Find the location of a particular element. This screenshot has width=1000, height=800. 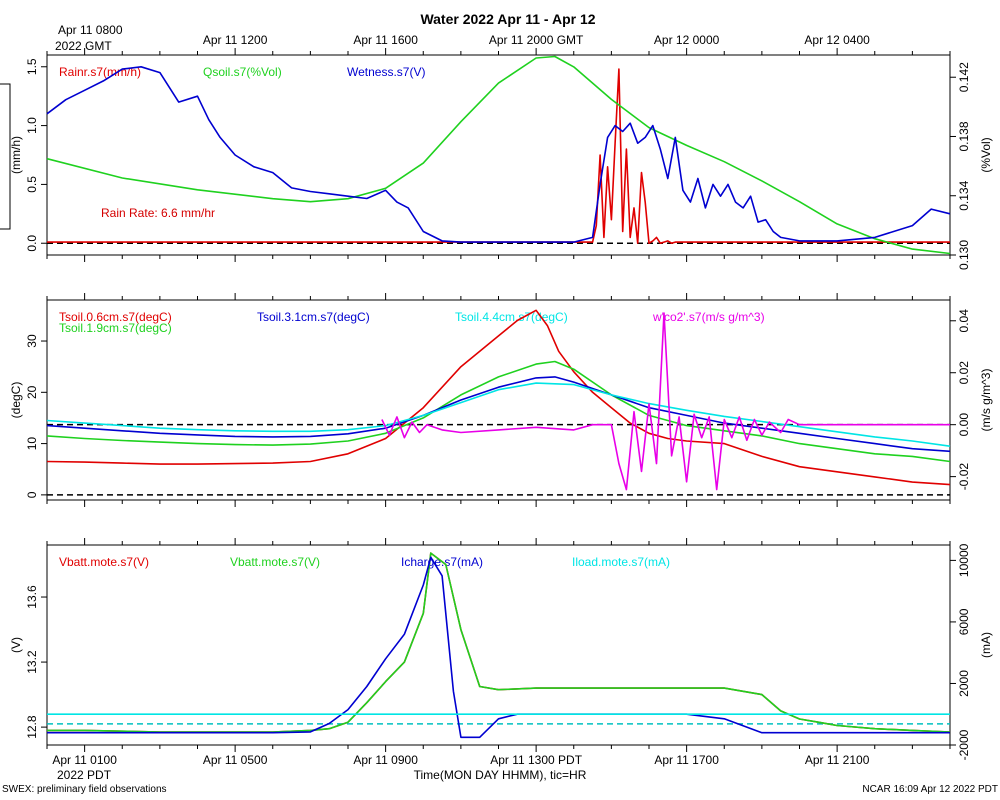

y-tick-label-left: 30 is located at coordinates (32, 341).